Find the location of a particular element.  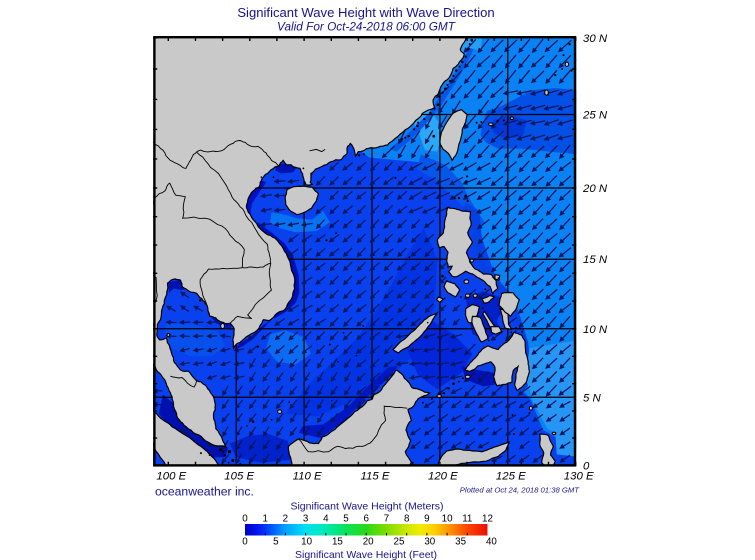

svg-text: 120 E is located at coordinates (443, 477).